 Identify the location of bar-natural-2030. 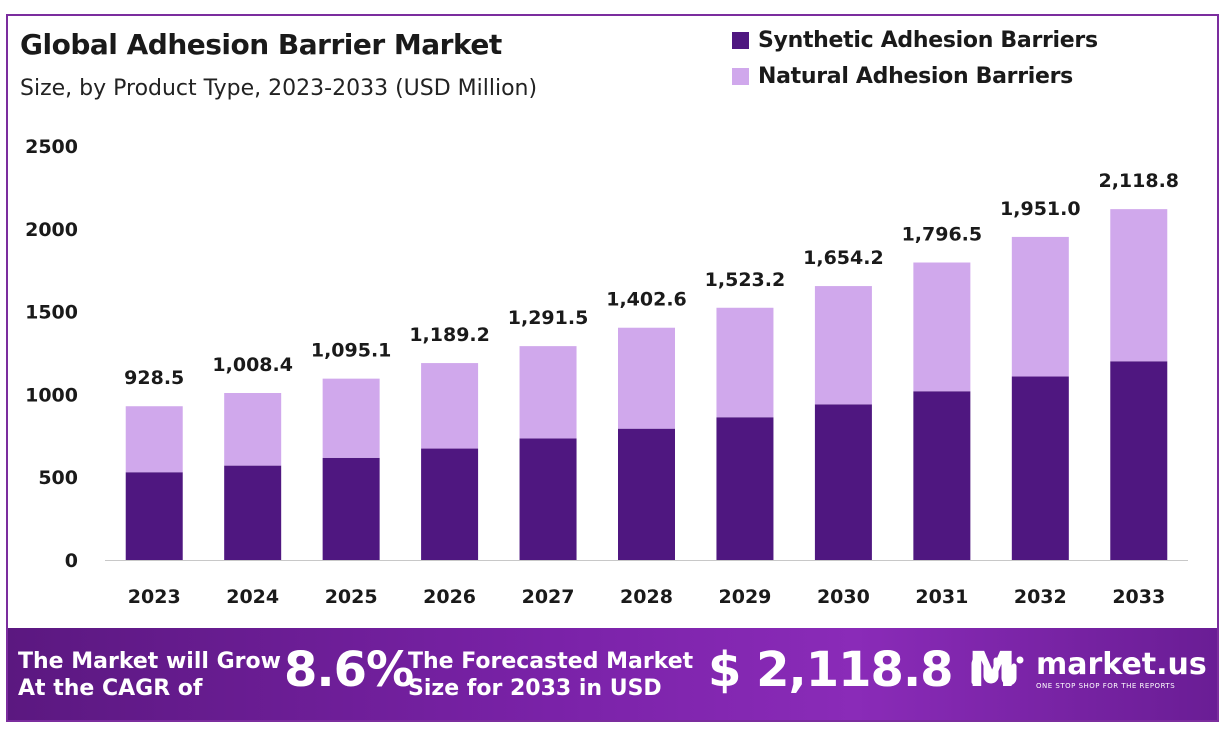
(843, 345).